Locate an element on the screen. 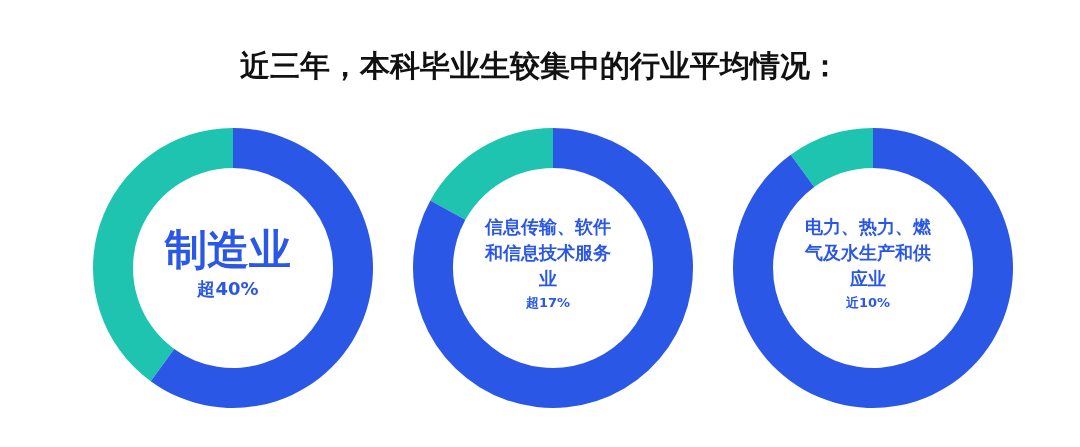  text: 近三年，本科毕业生较集中的行业平均情况： is located at coordinates (540, 66).